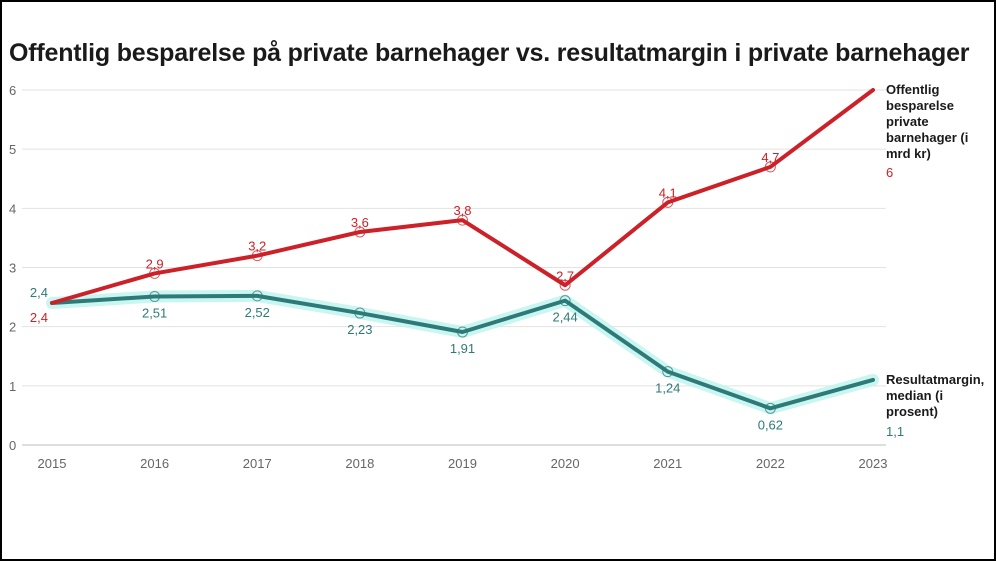  I want to click on series-2-name: Resultatmargin, median (i prosent), so click(935, 395).